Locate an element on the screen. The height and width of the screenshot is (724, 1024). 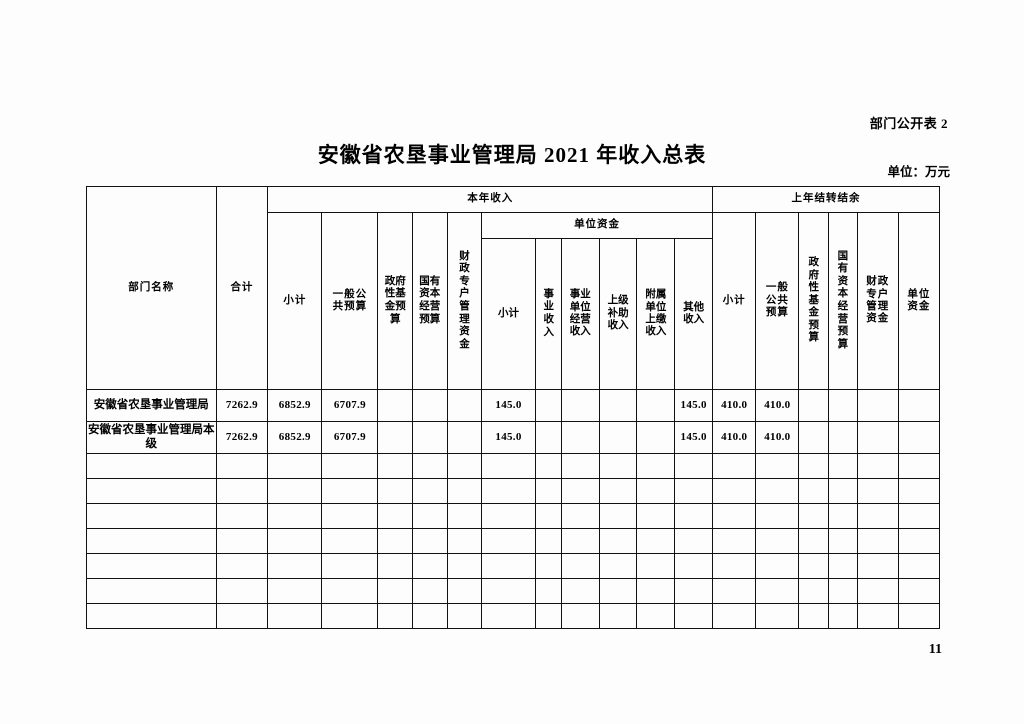
col-header-total: 合计 is located at coordinates (242, 288).